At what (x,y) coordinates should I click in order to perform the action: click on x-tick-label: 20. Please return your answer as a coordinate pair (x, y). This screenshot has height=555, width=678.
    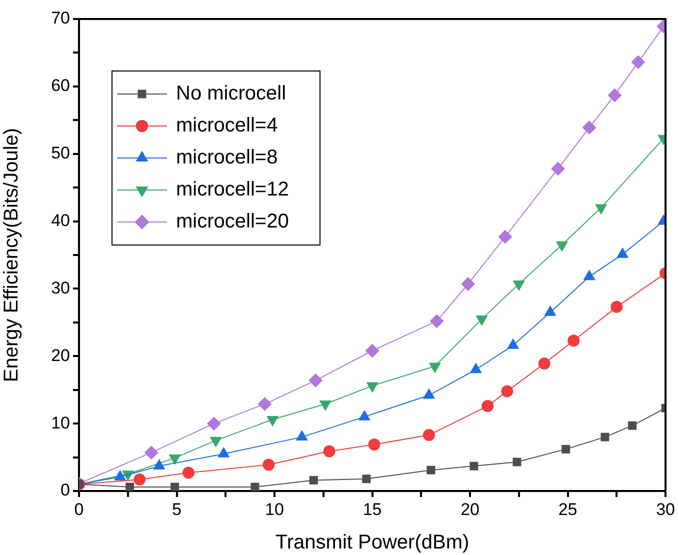
    Looking at the image, I should click on (470, 509).